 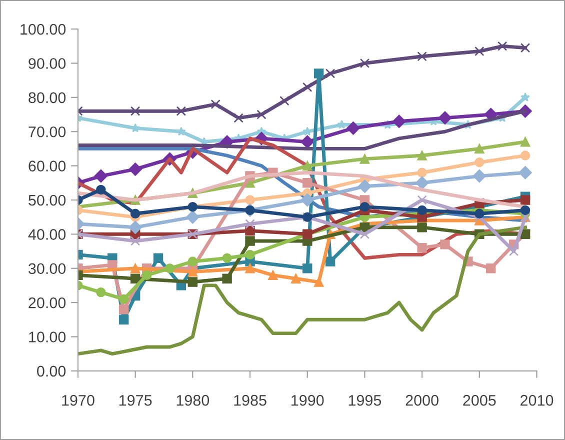 I want to click on x-tick-label: 1995, so click(x=365, y=400).